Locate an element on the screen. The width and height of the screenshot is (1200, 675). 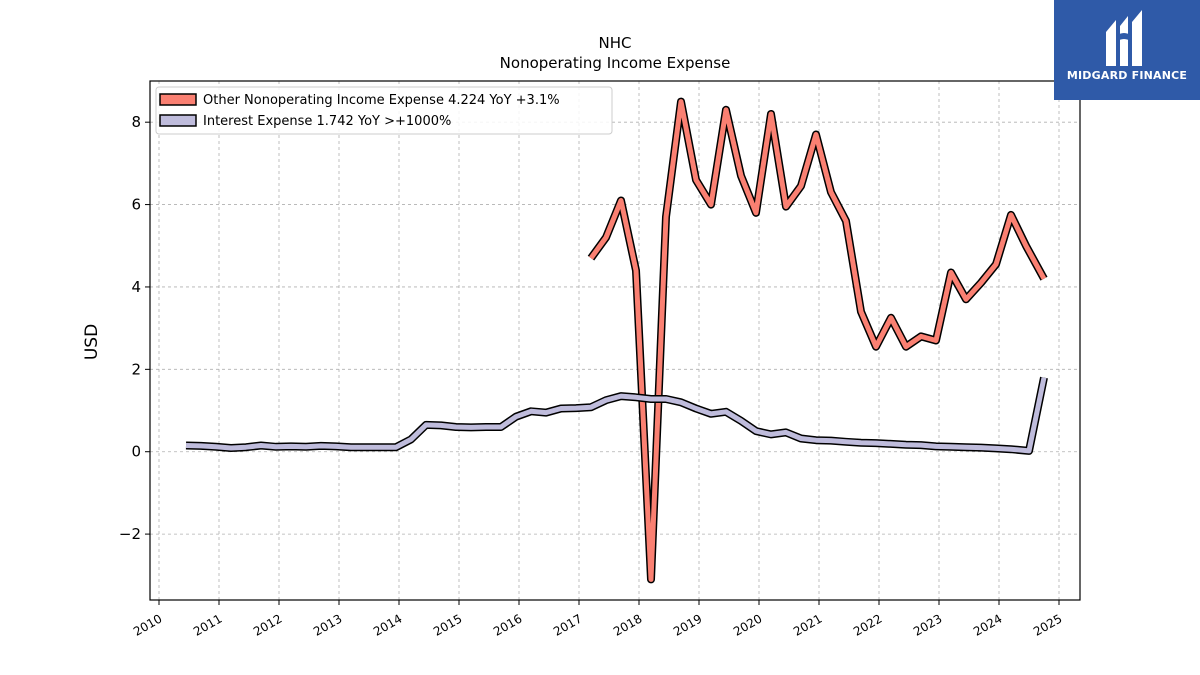
x-tick-label: 2024 is located at coordinates (987, 624).